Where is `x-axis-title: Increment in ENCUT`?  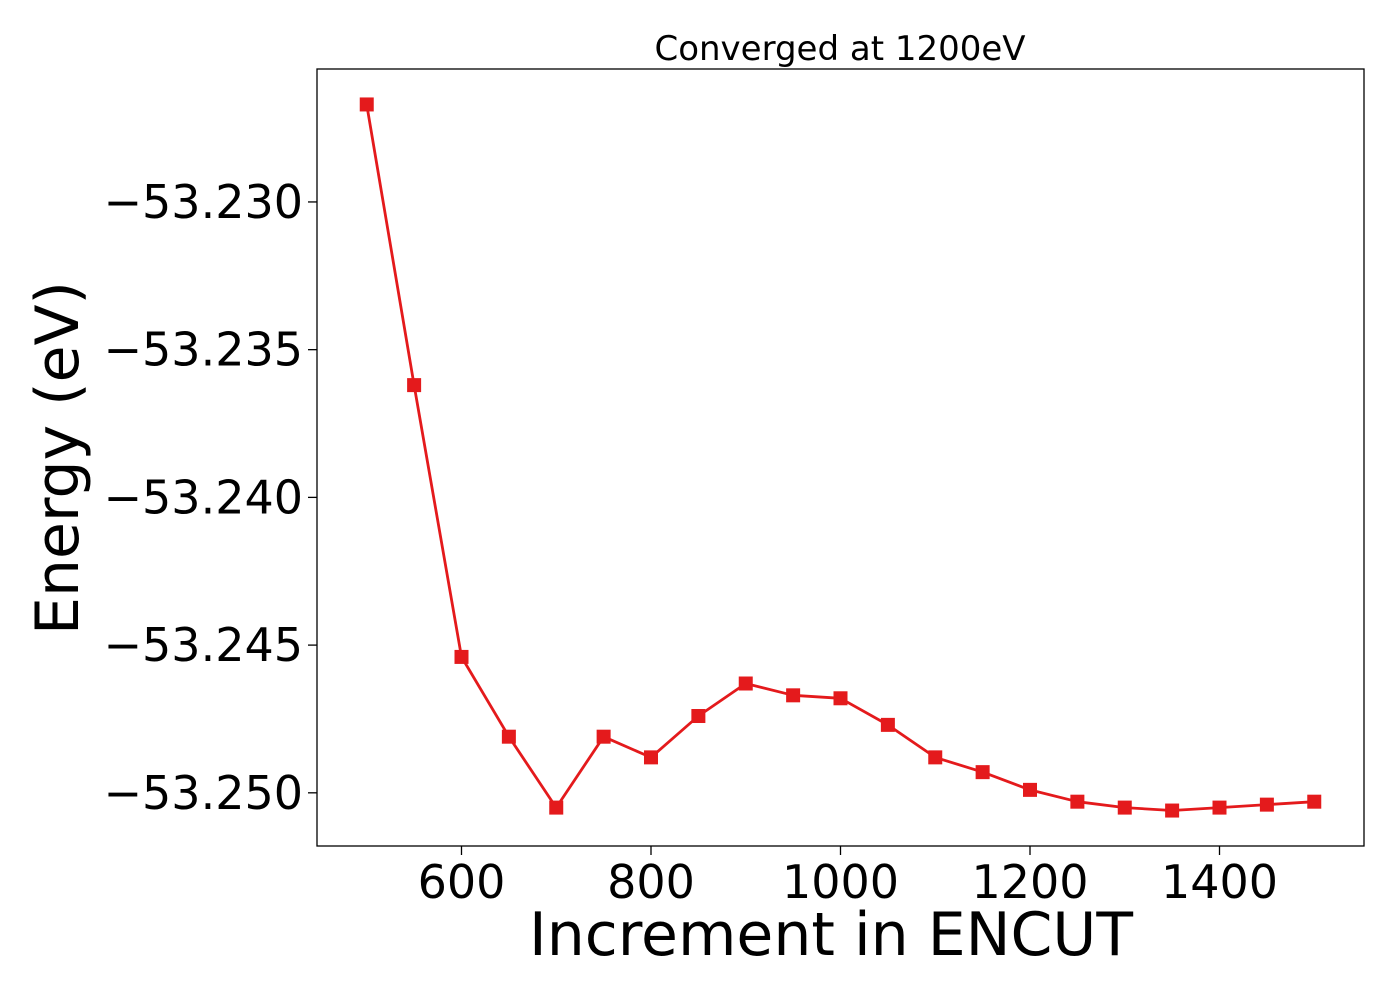
x-axis-title: Increment in ENCUT is located at coordinates (831, 935).